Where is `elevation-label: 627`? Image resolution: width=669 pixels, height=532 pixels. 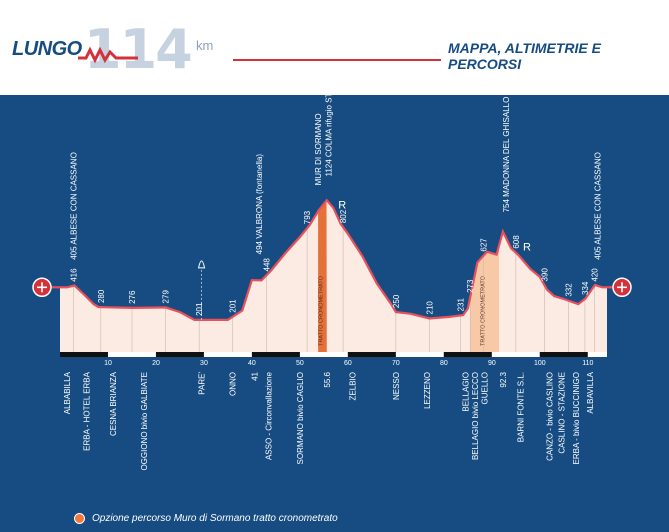 elevation-label: 627 is located at coordinates (484, 245).